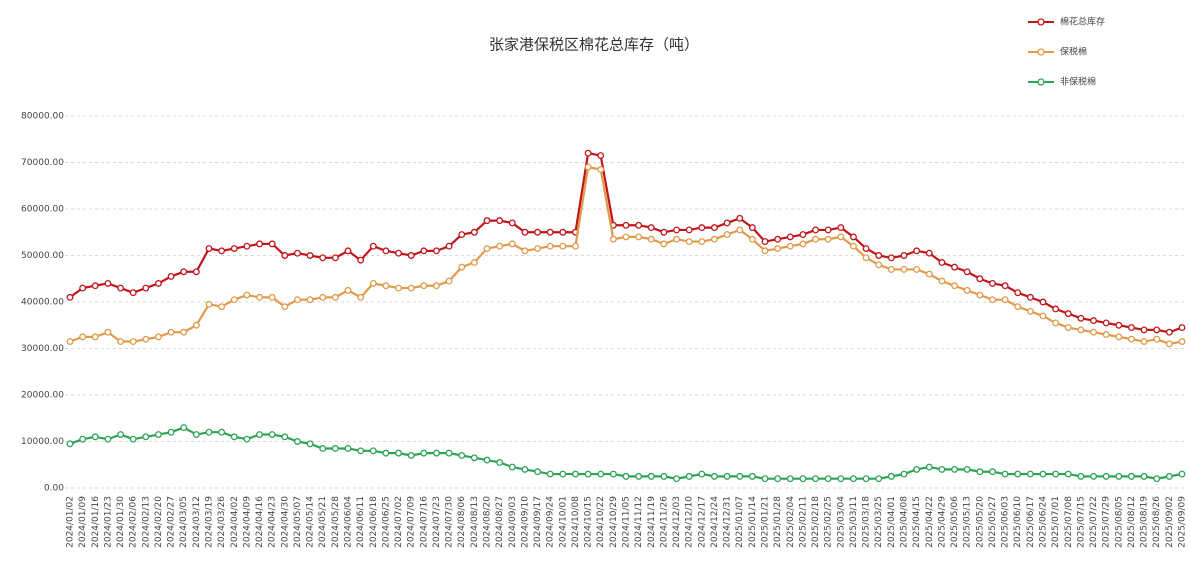 This screenshot has width=1190, height=570. I want to click on legend-marker, so click(1041, 22).